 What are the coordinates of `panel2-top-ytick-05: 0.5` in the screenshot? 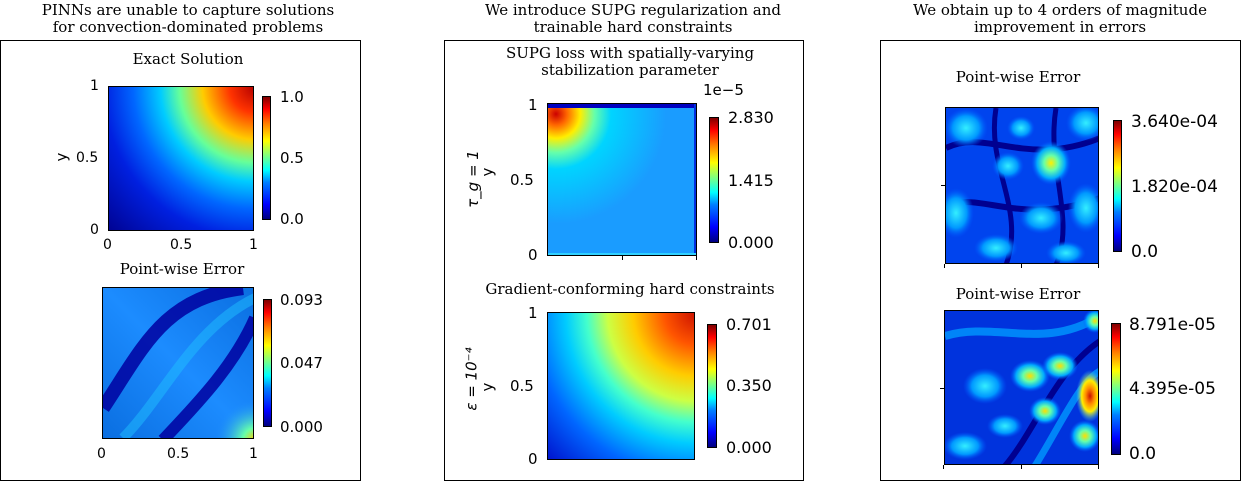 It's located at (522, 180).